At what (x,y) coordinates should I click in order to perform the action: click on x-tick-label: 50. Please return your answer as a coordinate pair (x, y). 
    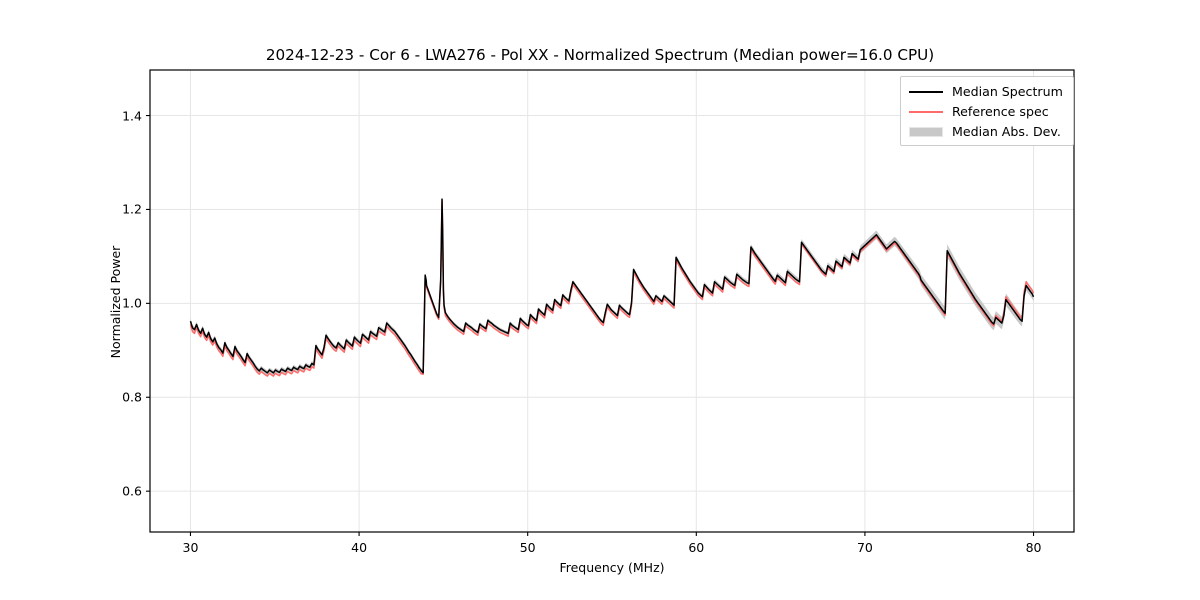
    Looking at the image, I should click on (527, 547).